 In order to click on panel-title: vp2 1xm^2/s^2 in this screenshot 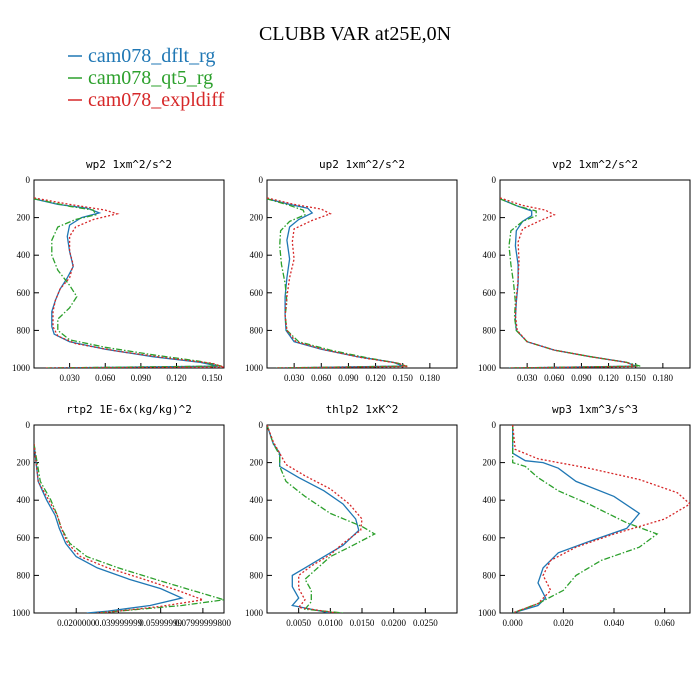, I will do `click(595, 164)`.